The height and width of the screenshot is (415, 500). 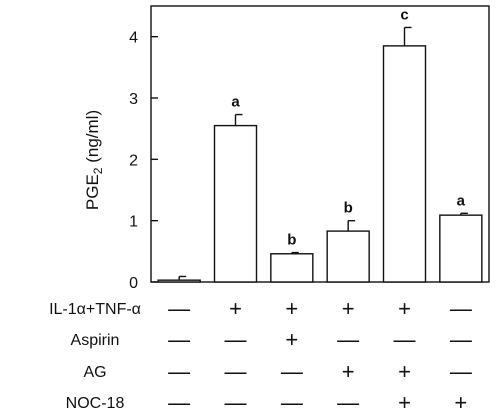 I want to click on y-axis-label-subscript: 2, so click(x=98, y=170).